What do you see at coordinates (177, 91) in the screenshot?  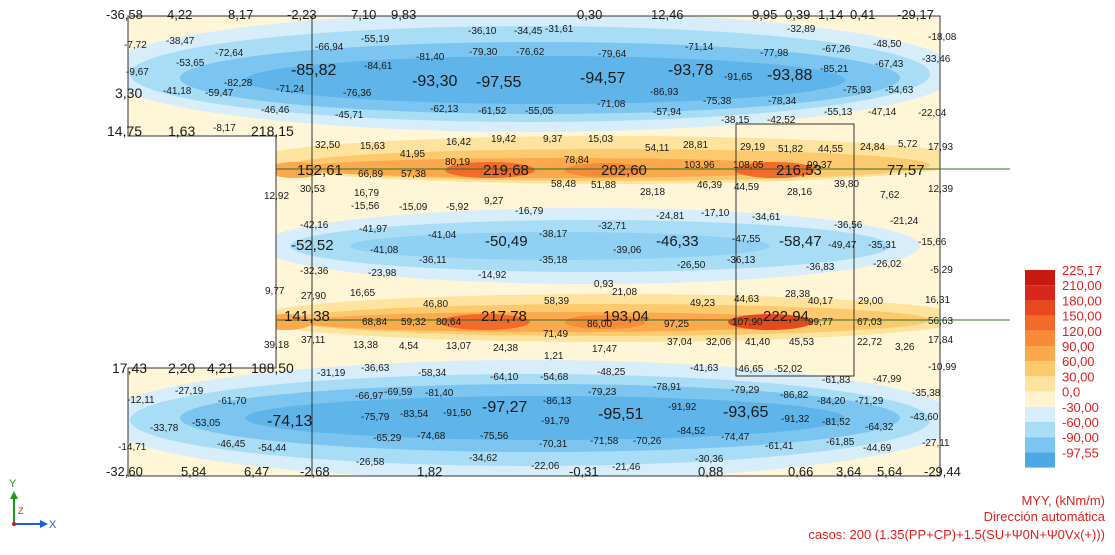 I see `value-label: -41,18` at bounding box center [177, 91].